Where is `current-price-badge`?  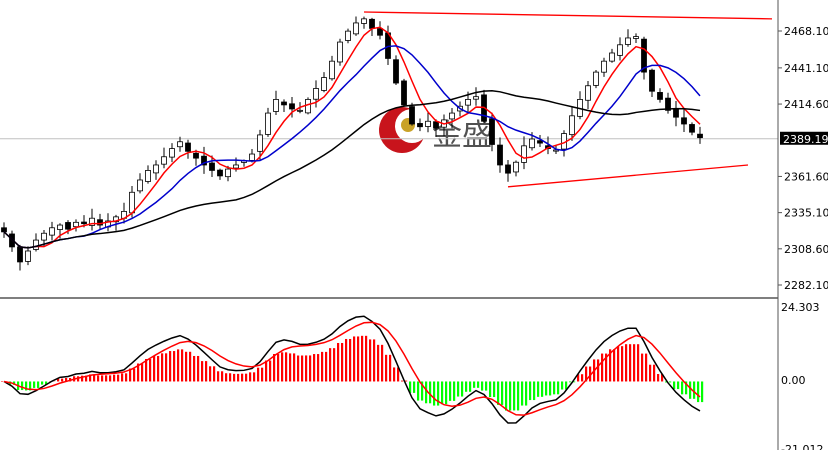 current-price-badge is located at coordinates (804, 138).